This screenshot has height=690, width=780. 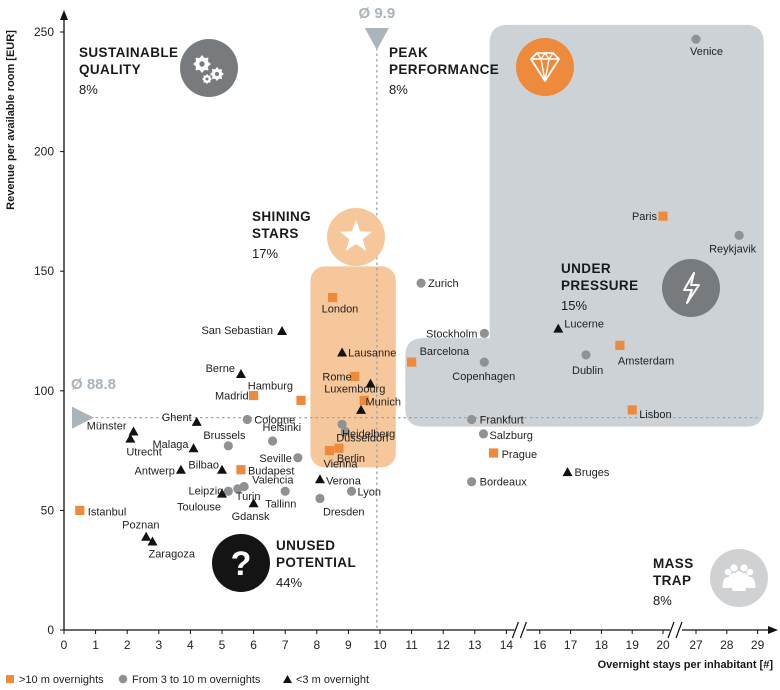 What do you see at coordinates (107, 426) in the screenshot?
I see `label-m-nster: Münster` at bounding box center [107, 426].